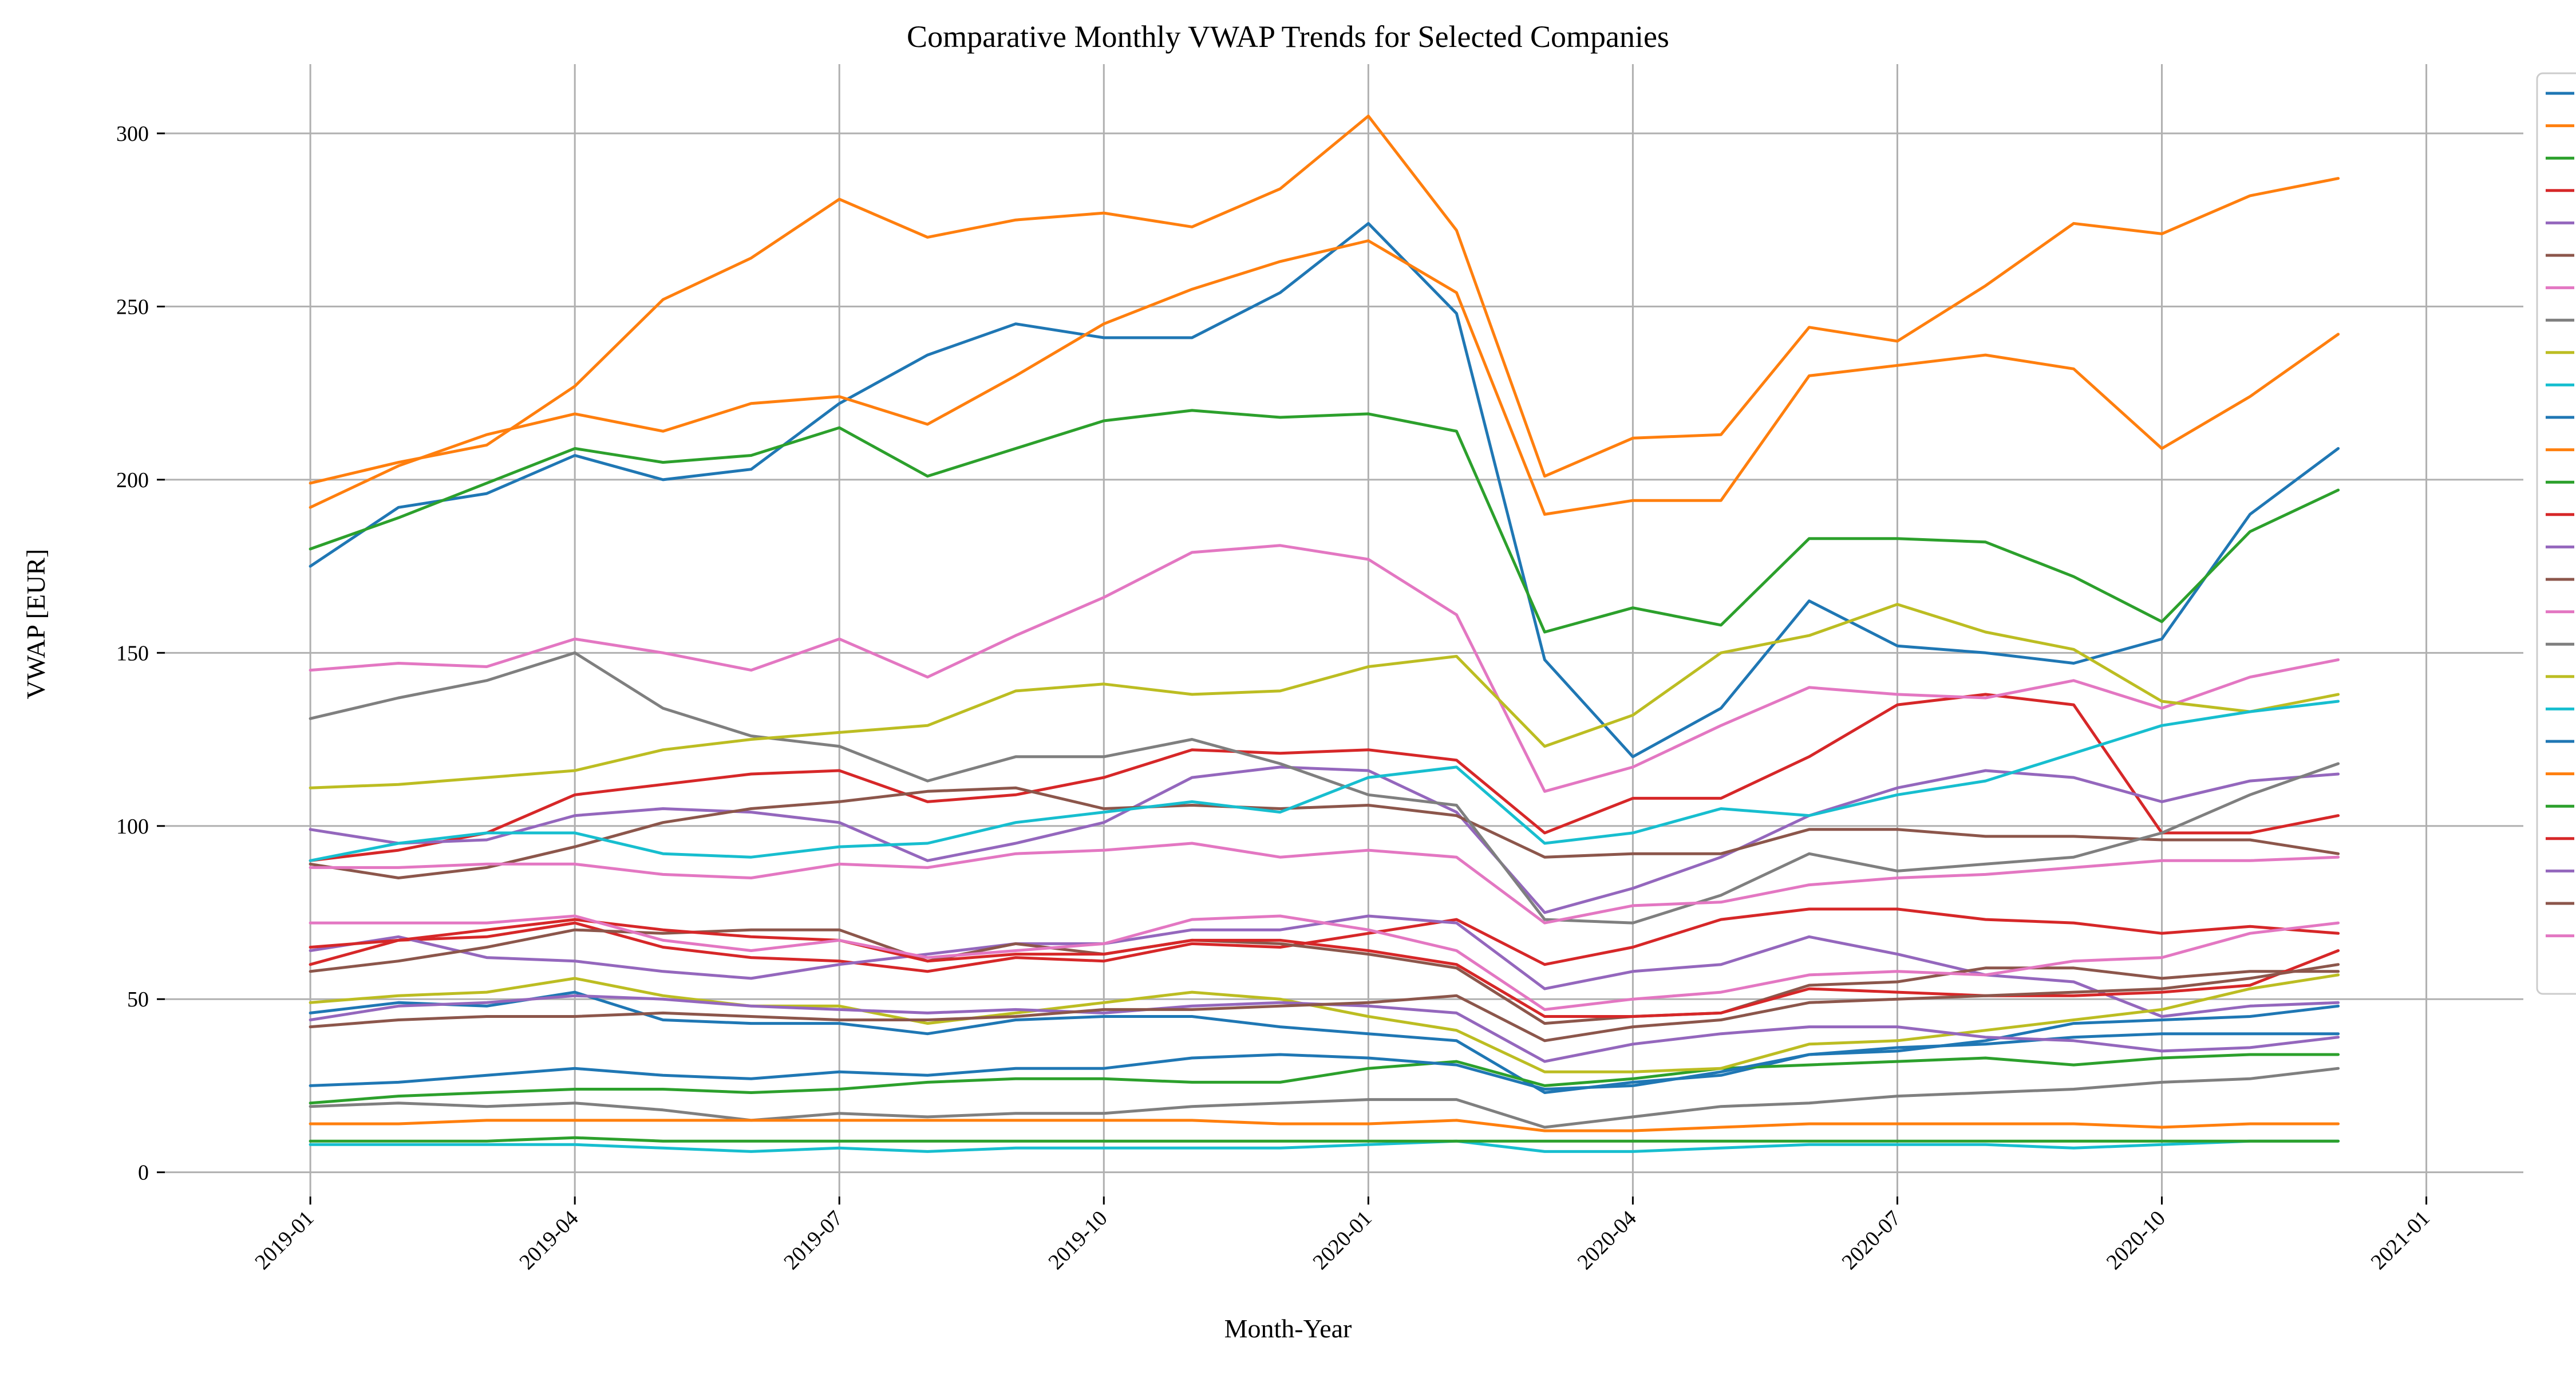 The width and height of the screenshot is (2576, 1374). Describe the element at coordinates (1078, 1240) in the screenshot. I see `x-tick-label: 2019-10` at that location.